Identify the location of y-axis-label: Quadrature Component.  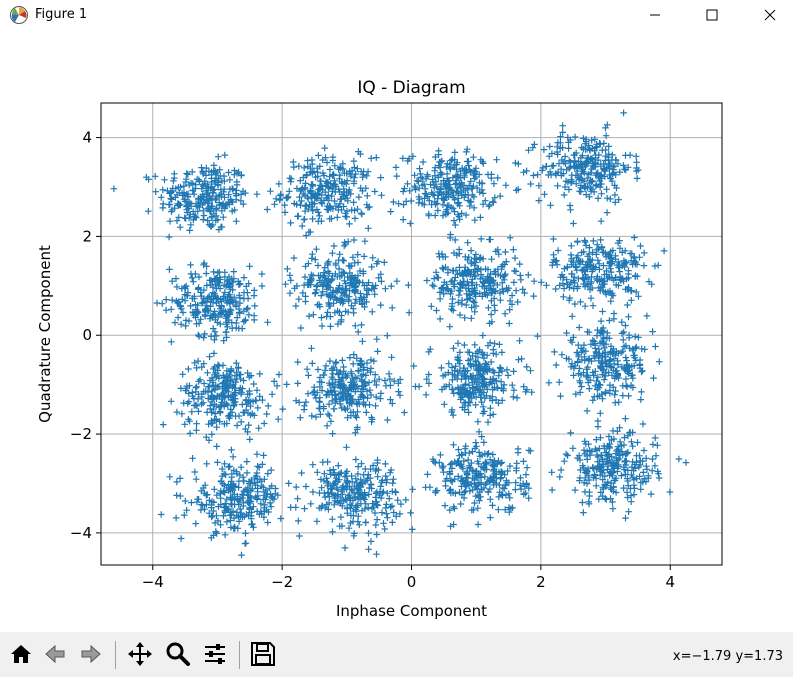
(45, 334).